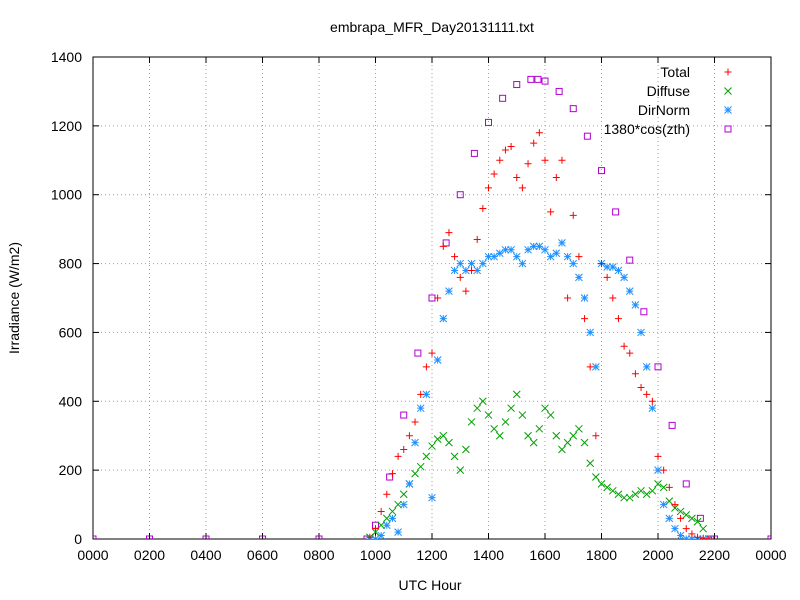 The image size is (800, 600). What do you see at coordinates (375, 555) in the screenshot?
I see `x-tick-label: 1000` at bounding box center [375, 555].